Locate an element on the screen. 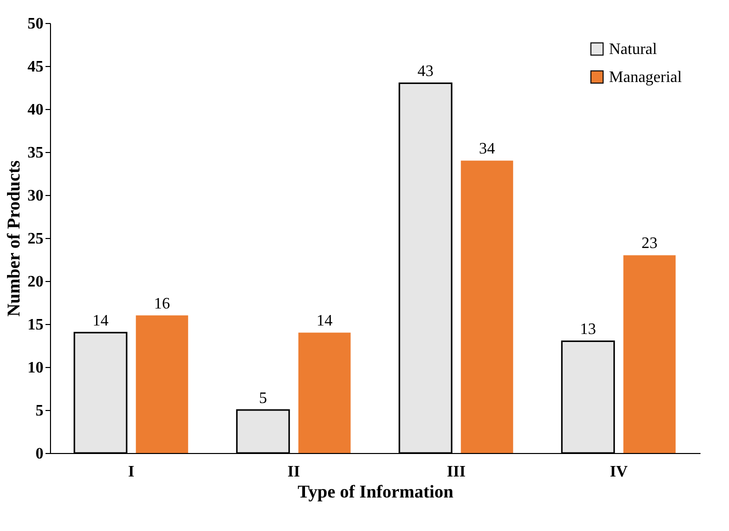 The height and width of the screenshot is (531, 729). legend-label: Natural is located at coordinates (633, 49).